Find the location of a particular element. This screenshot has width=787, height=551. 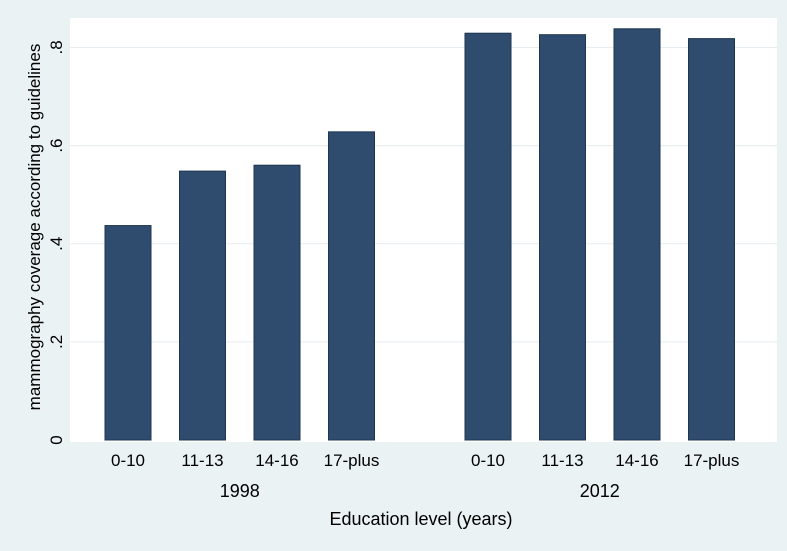

y-tick-label: .4 is located at coordinates (56, 244).